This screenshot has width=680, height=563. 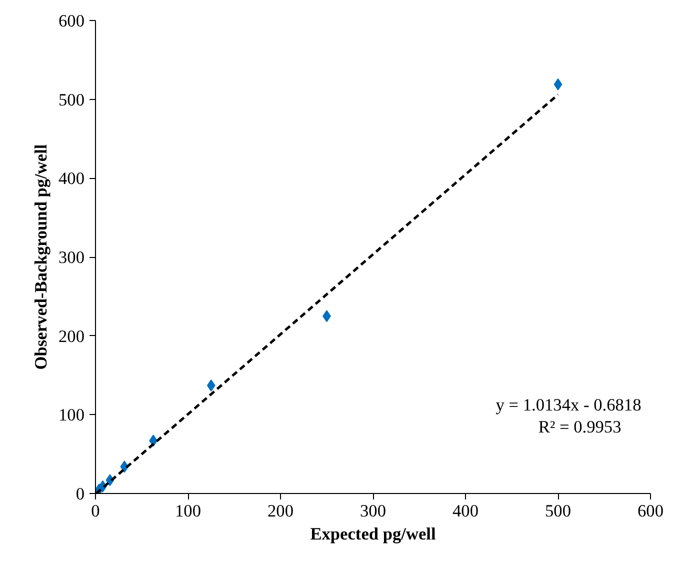 What do you see at coordinates (580, 427) in the screenshot?
I see `annotation: R² = 0.9953` at bounding box center [580, 427].